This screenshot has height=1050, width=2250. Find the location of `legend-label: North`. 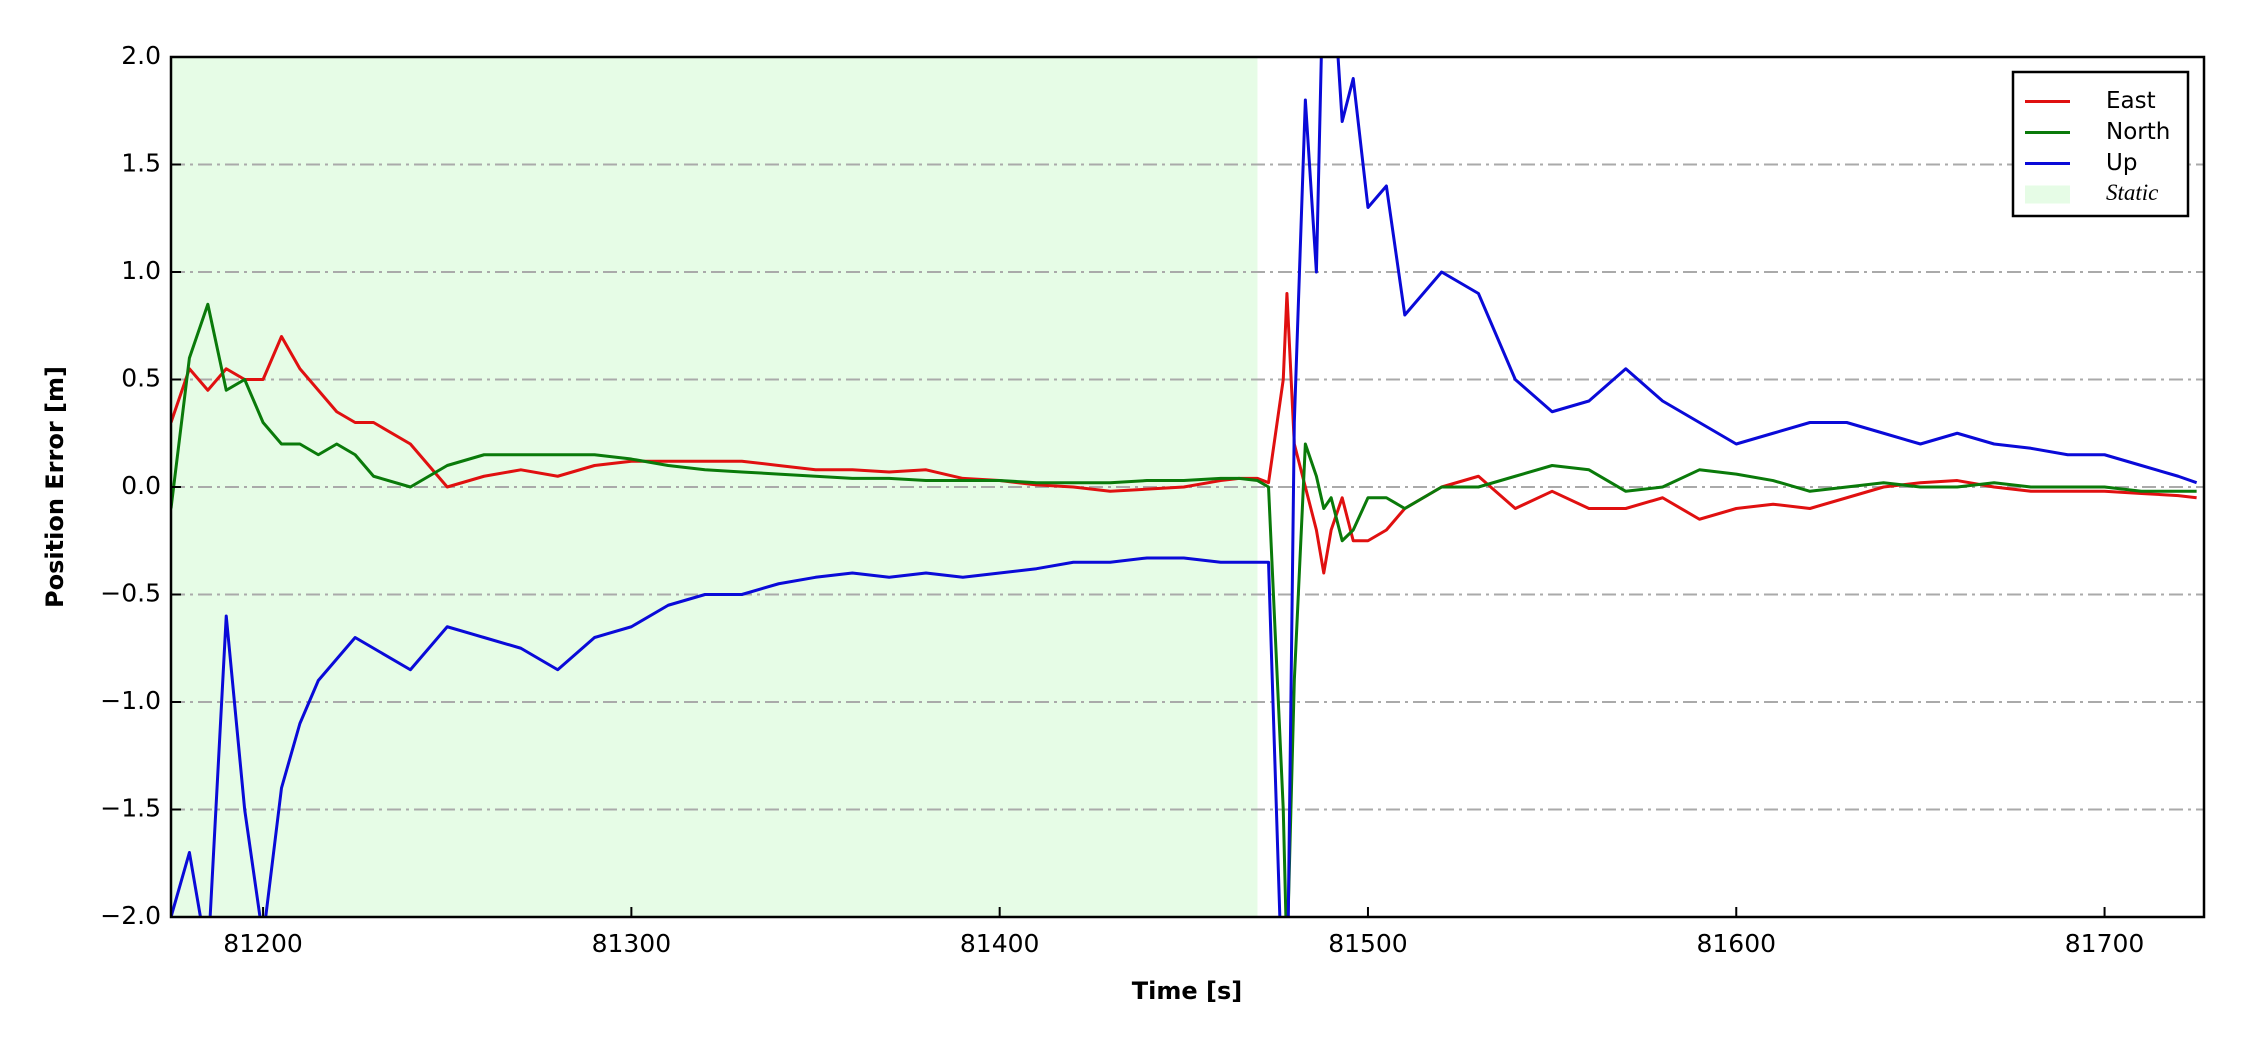

legend-label: North is located at coordinates (2138, 132).